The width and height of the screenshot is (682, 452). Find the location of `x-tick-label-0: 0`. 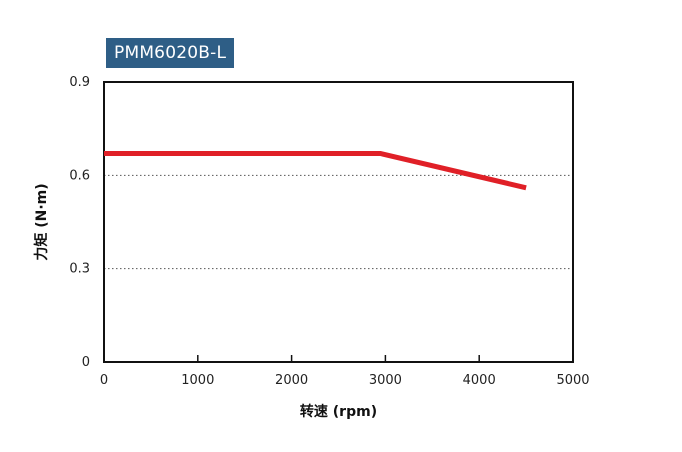

x-tick-label-0: 0 is located at coordinates (104, 380).